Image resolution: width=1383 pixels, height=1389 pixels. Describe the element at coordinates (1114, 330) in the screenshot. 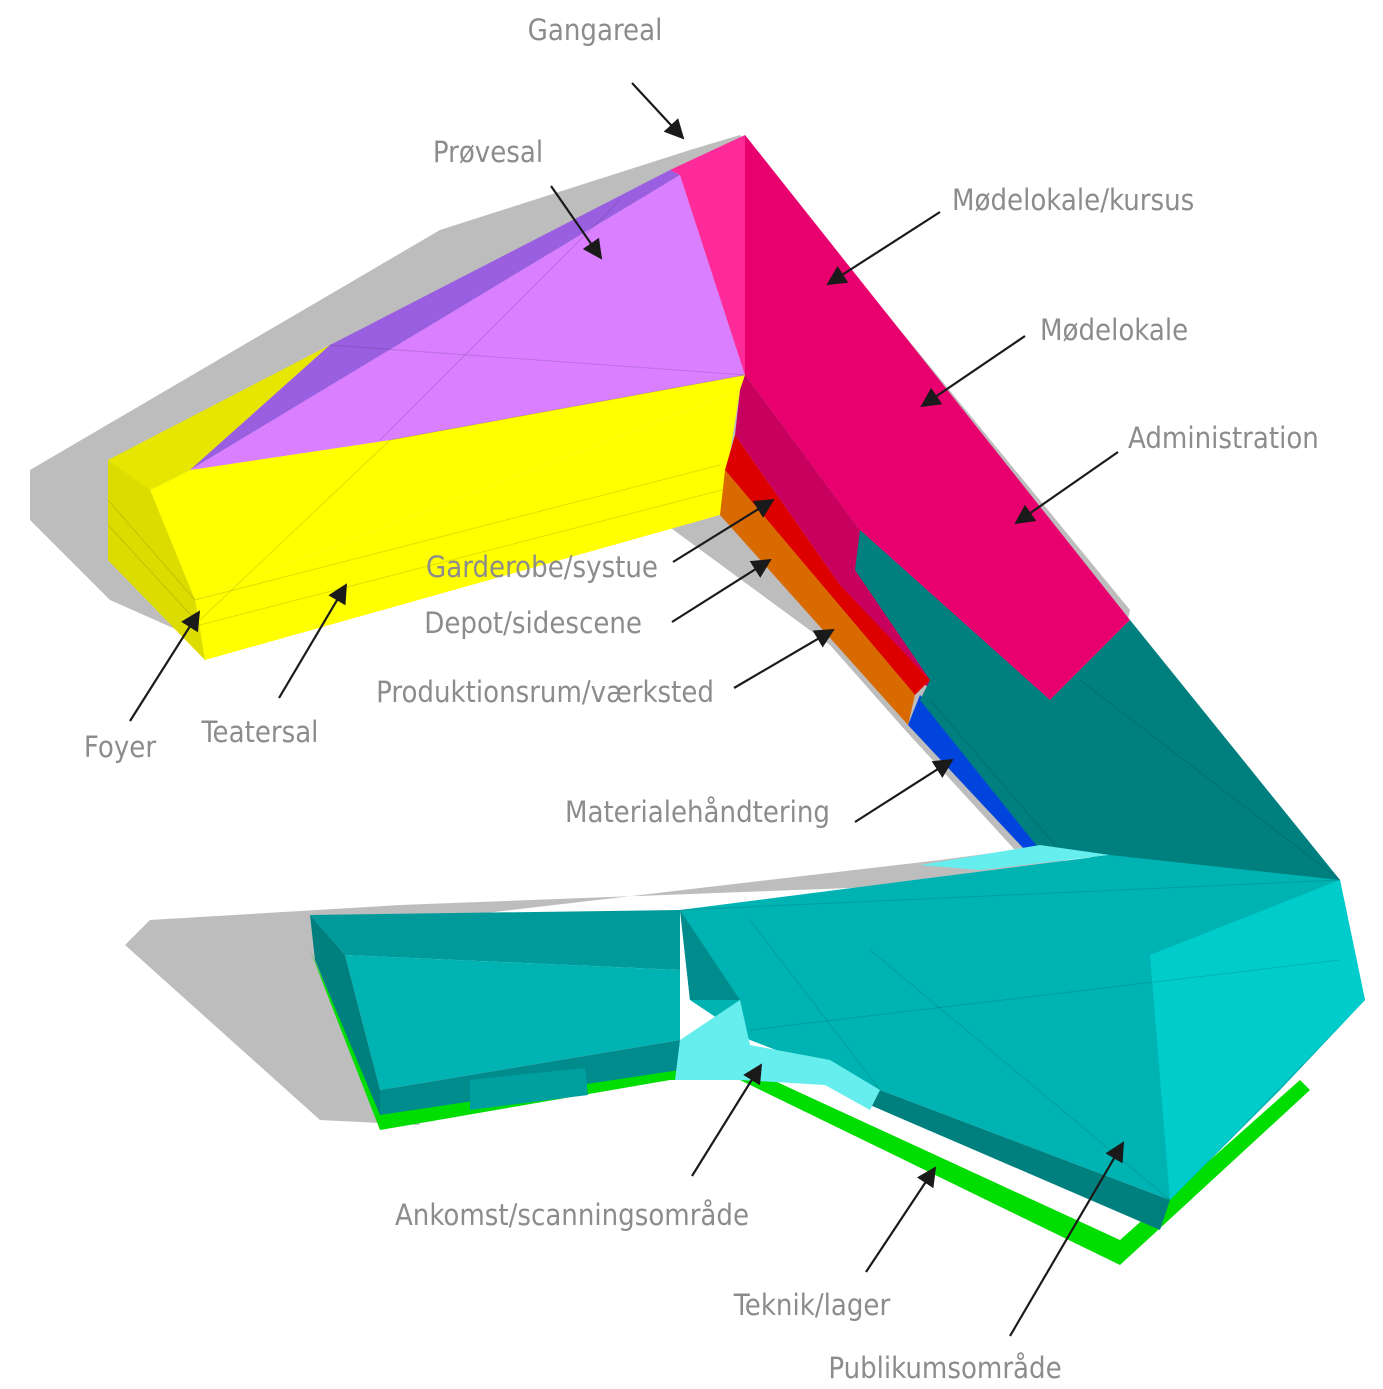

I see `label-modelokale: Mødelokale` at that location.